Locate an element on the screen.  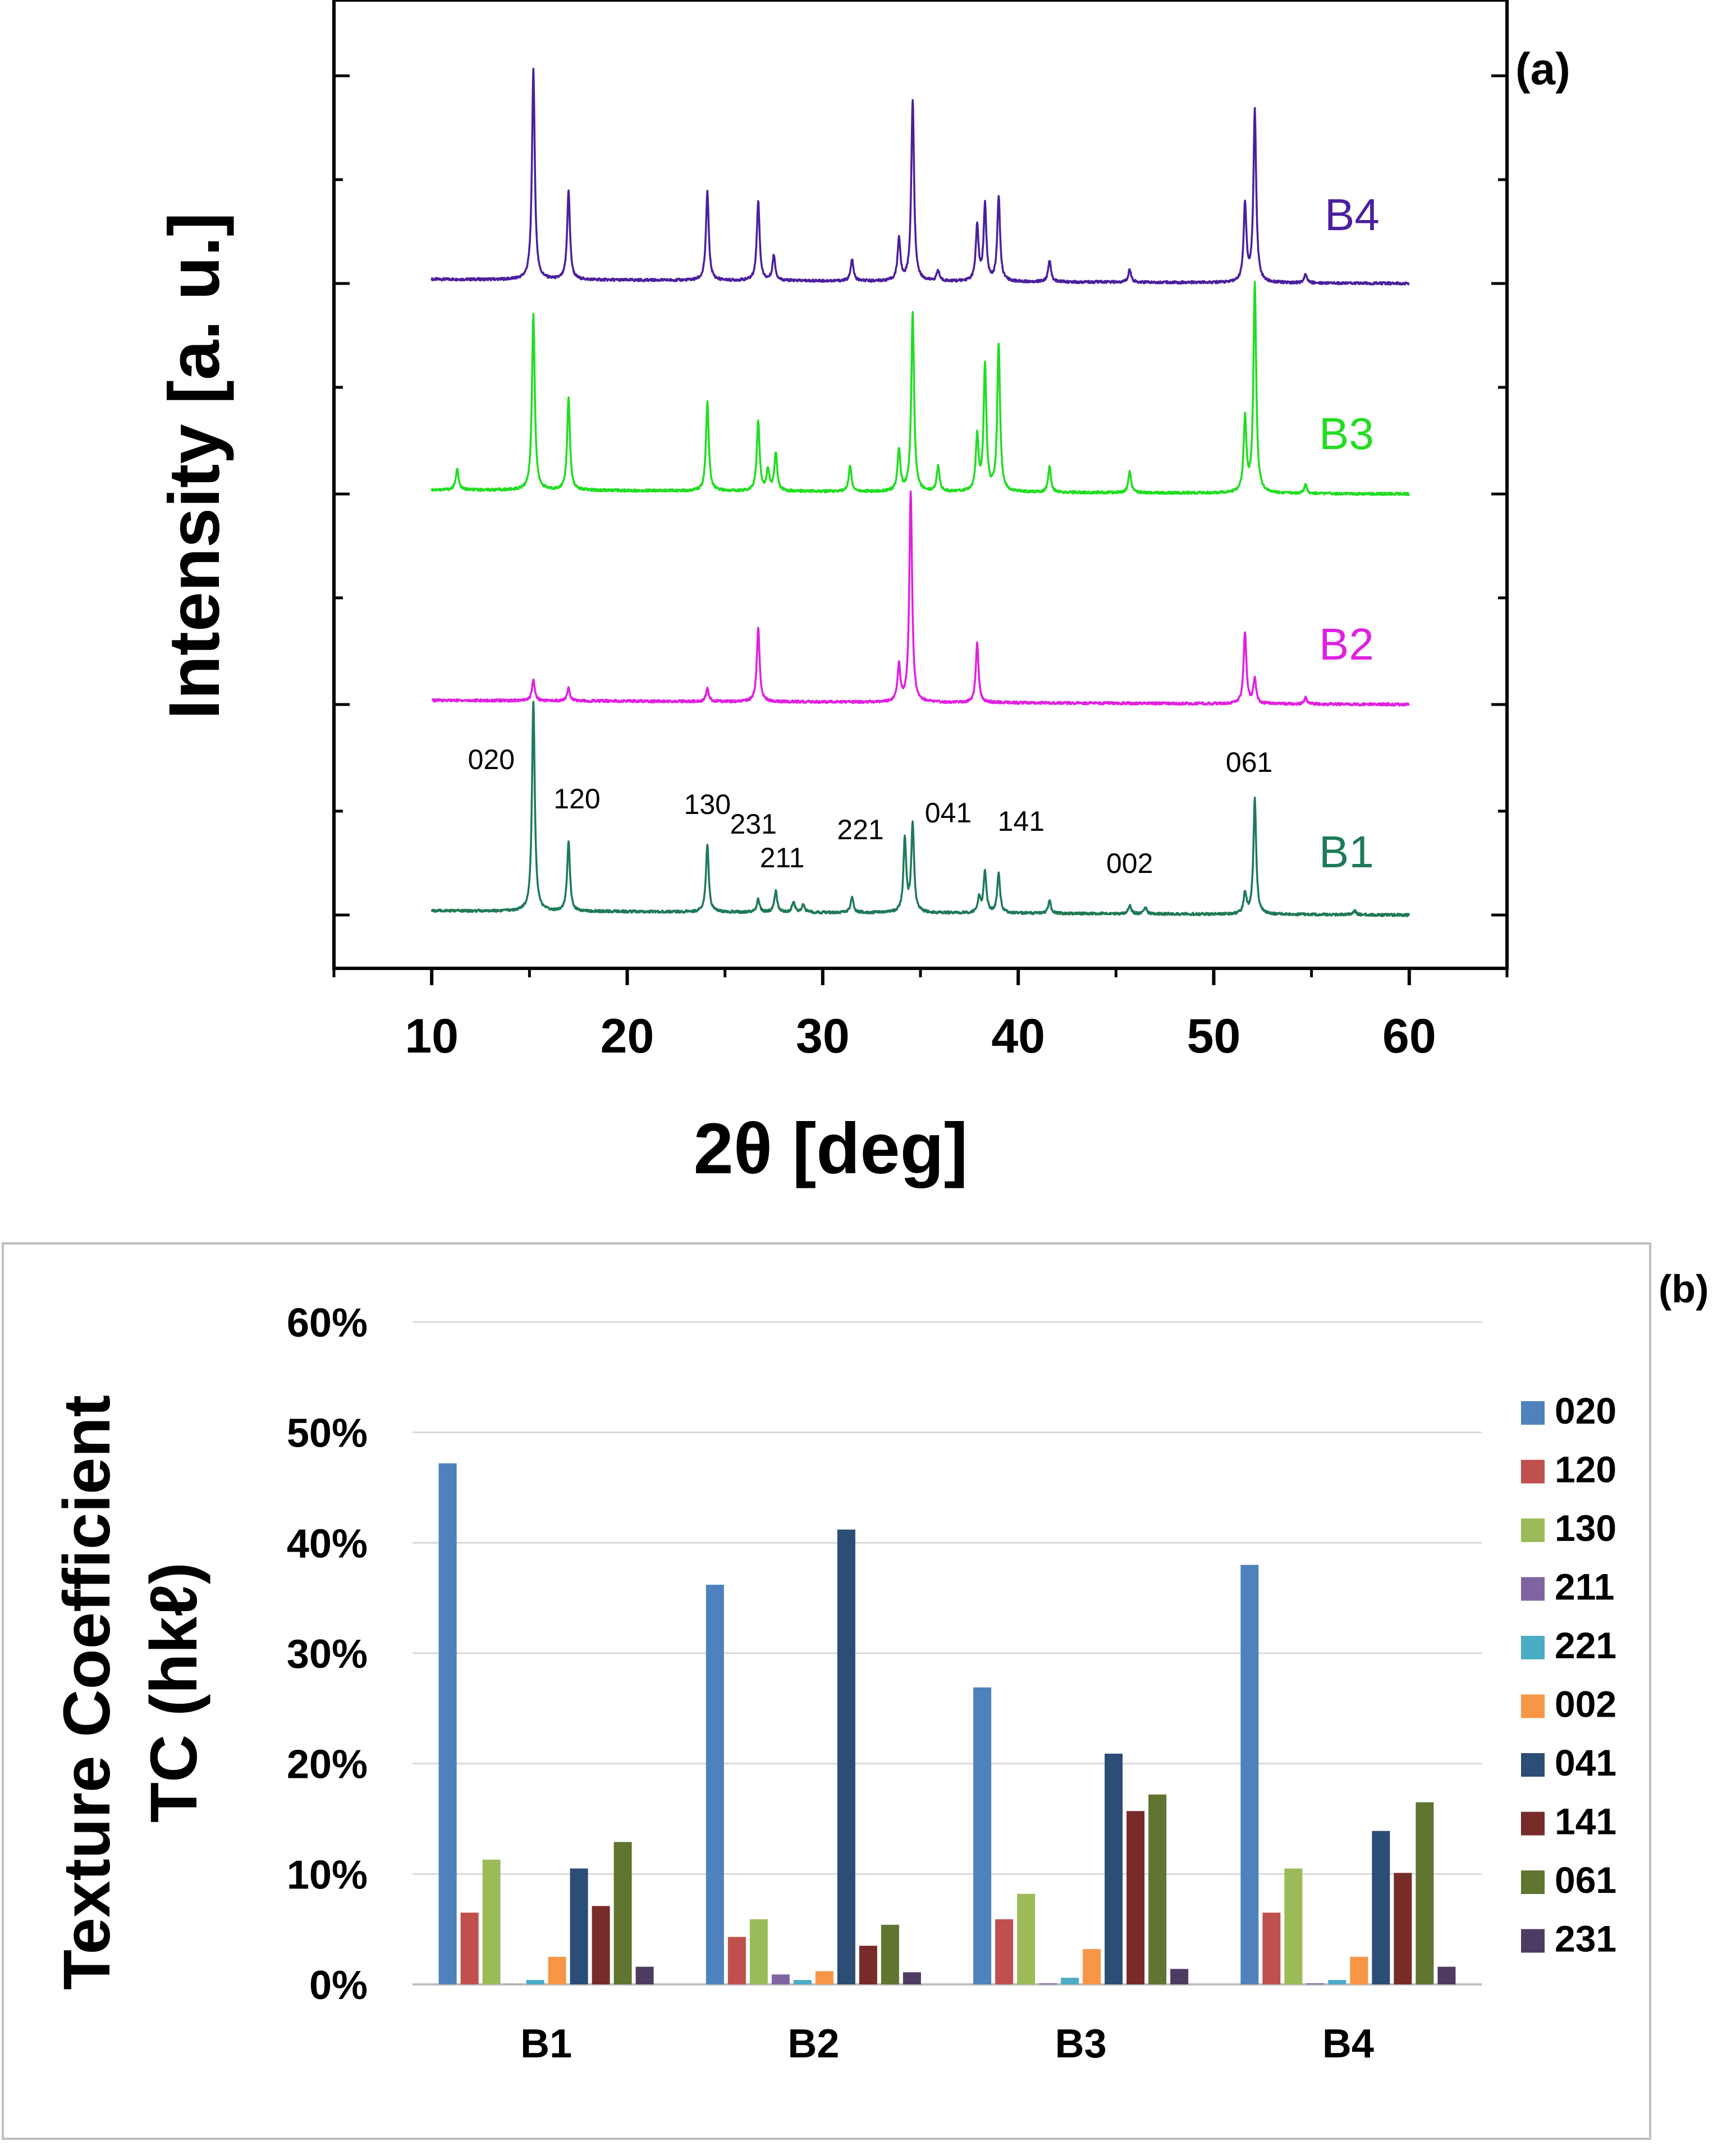
texture-legend: 020 120 130 211 221 002 041 141 061 231 is located at coordinates (1569, 1675).